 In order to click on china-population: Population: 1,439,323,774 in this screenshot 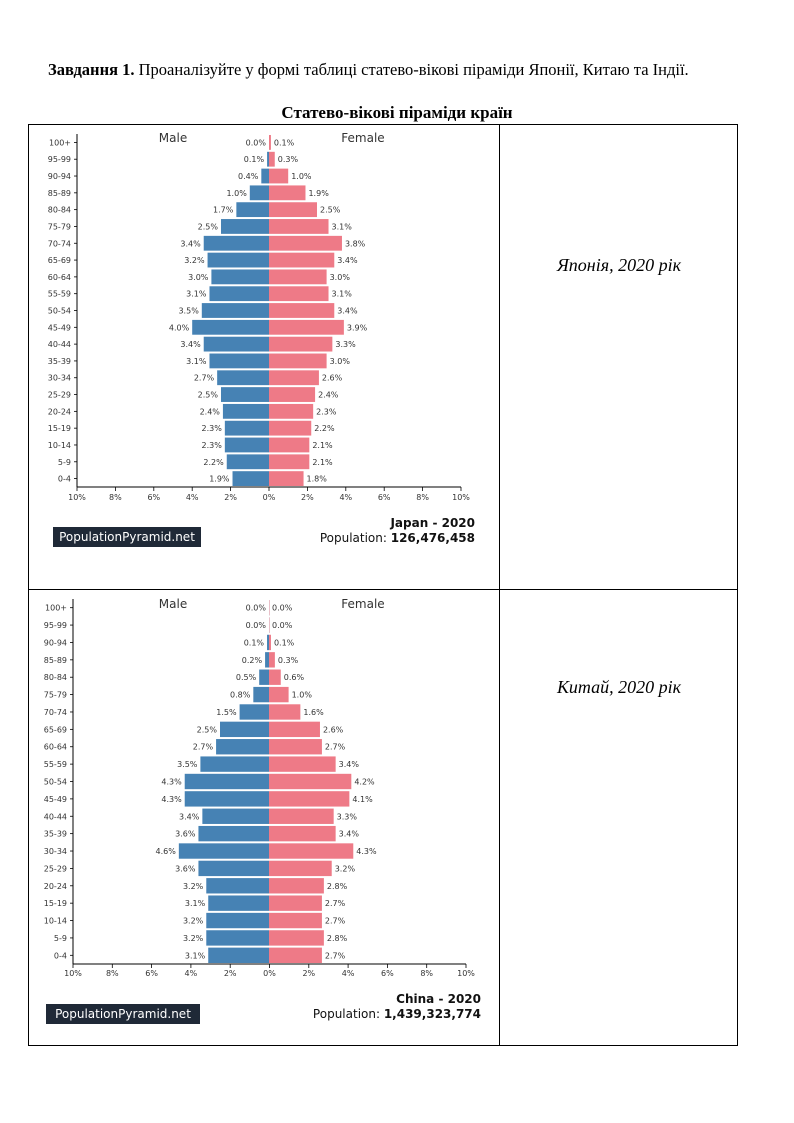, I will do `click(397, 1014)`.